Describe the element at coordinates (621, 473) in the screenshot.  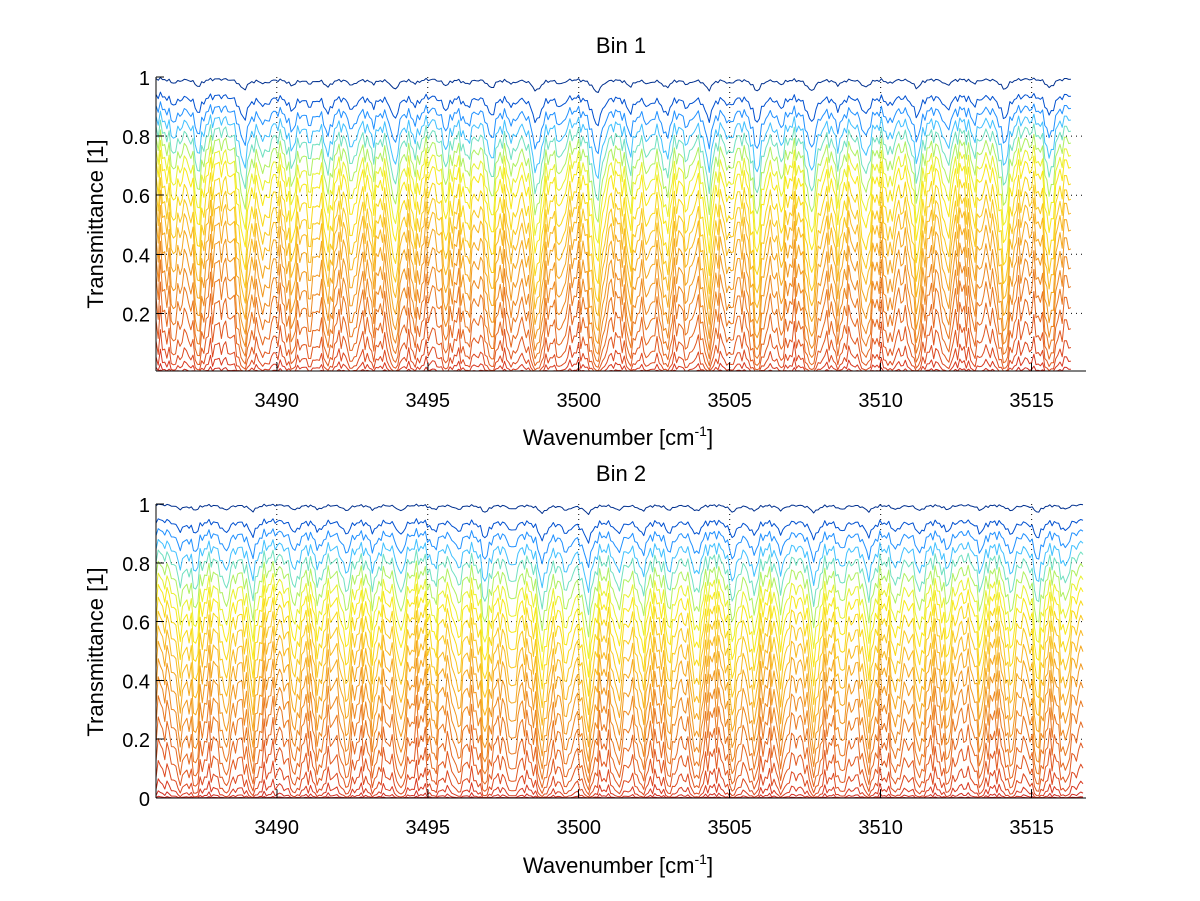
I see `plot-title: Bin 2` at that location.